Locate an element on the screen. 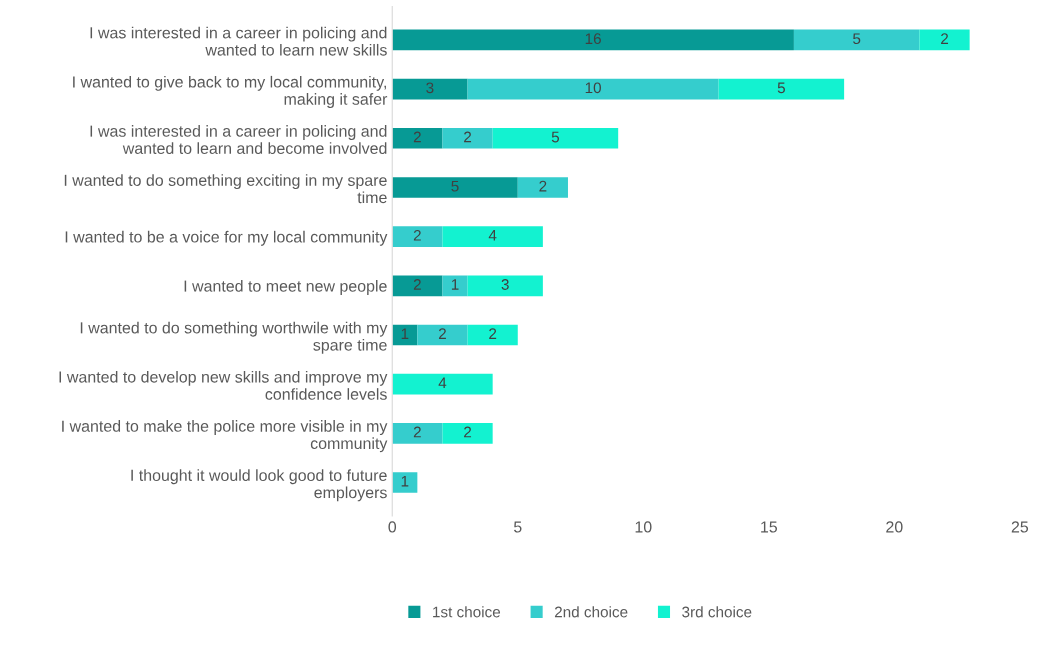  data-label: 16 is located at coordinates (593, 39).